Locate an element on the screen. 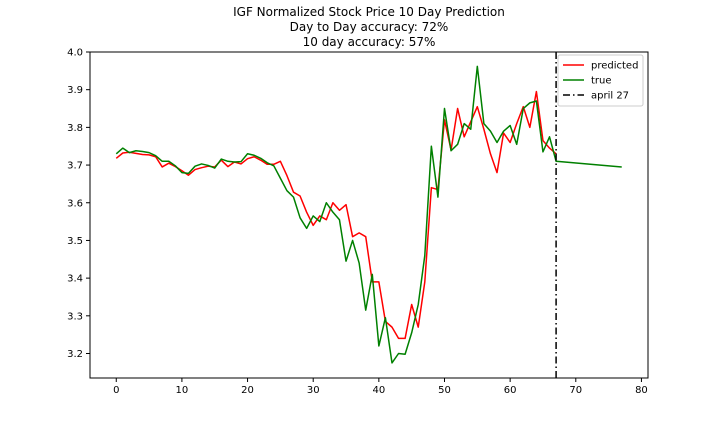 The height and width of the screenshot is (432, 720). y-tick-label-4: 4.0 is located at coordinates (75, 53).